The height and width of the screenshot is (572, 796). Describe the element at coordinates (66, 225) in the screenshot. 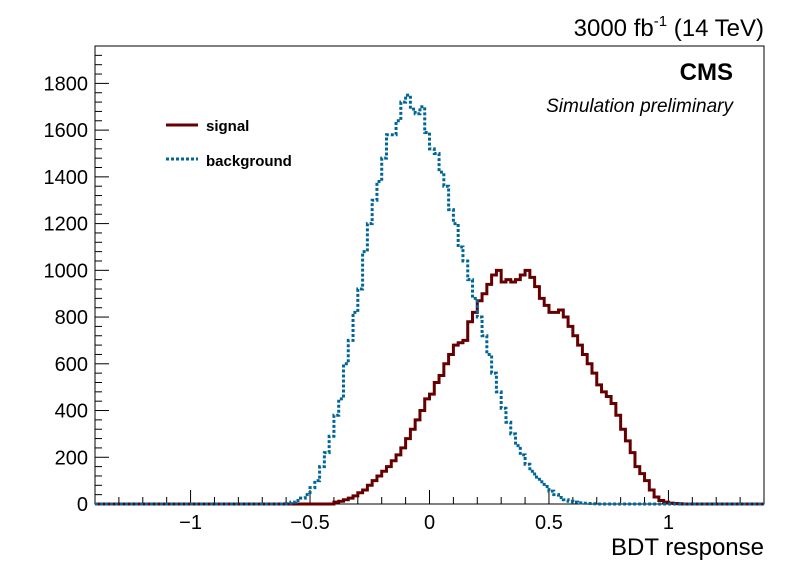

I see `y-tick-label: 1200` at that location.